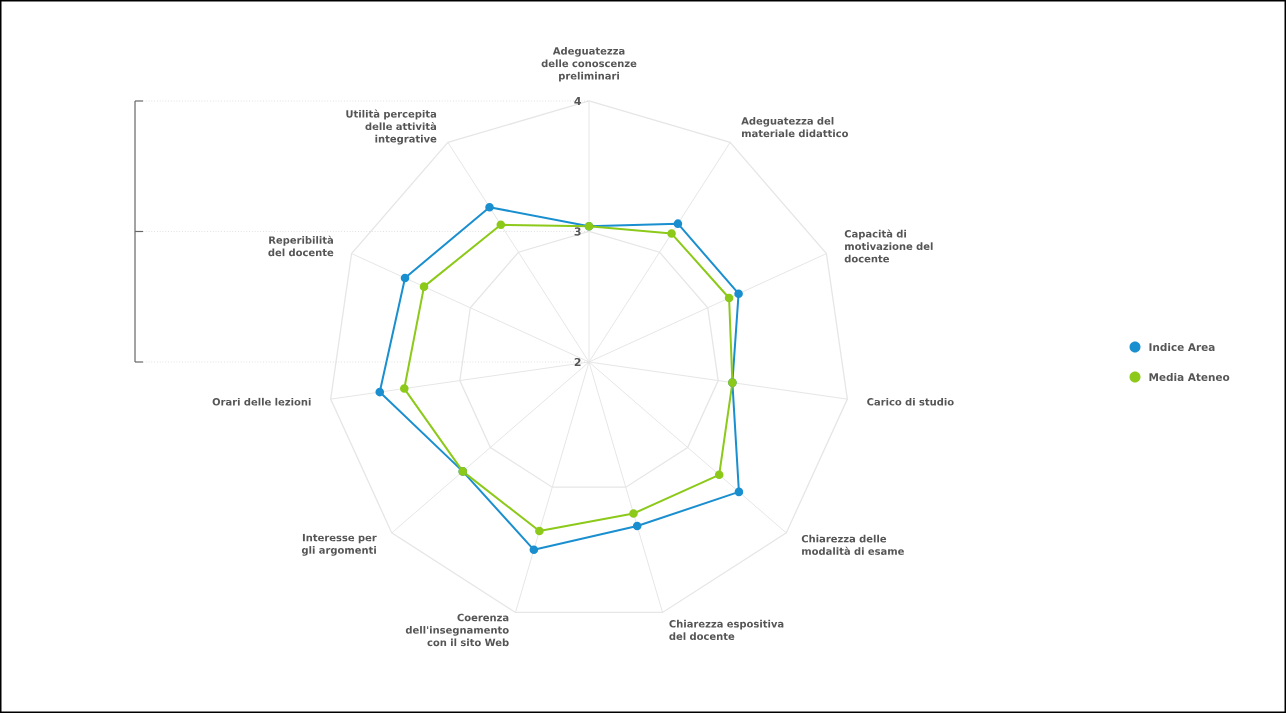  I want to click on legend-label: Media Ateneo, so click(1189, 377).